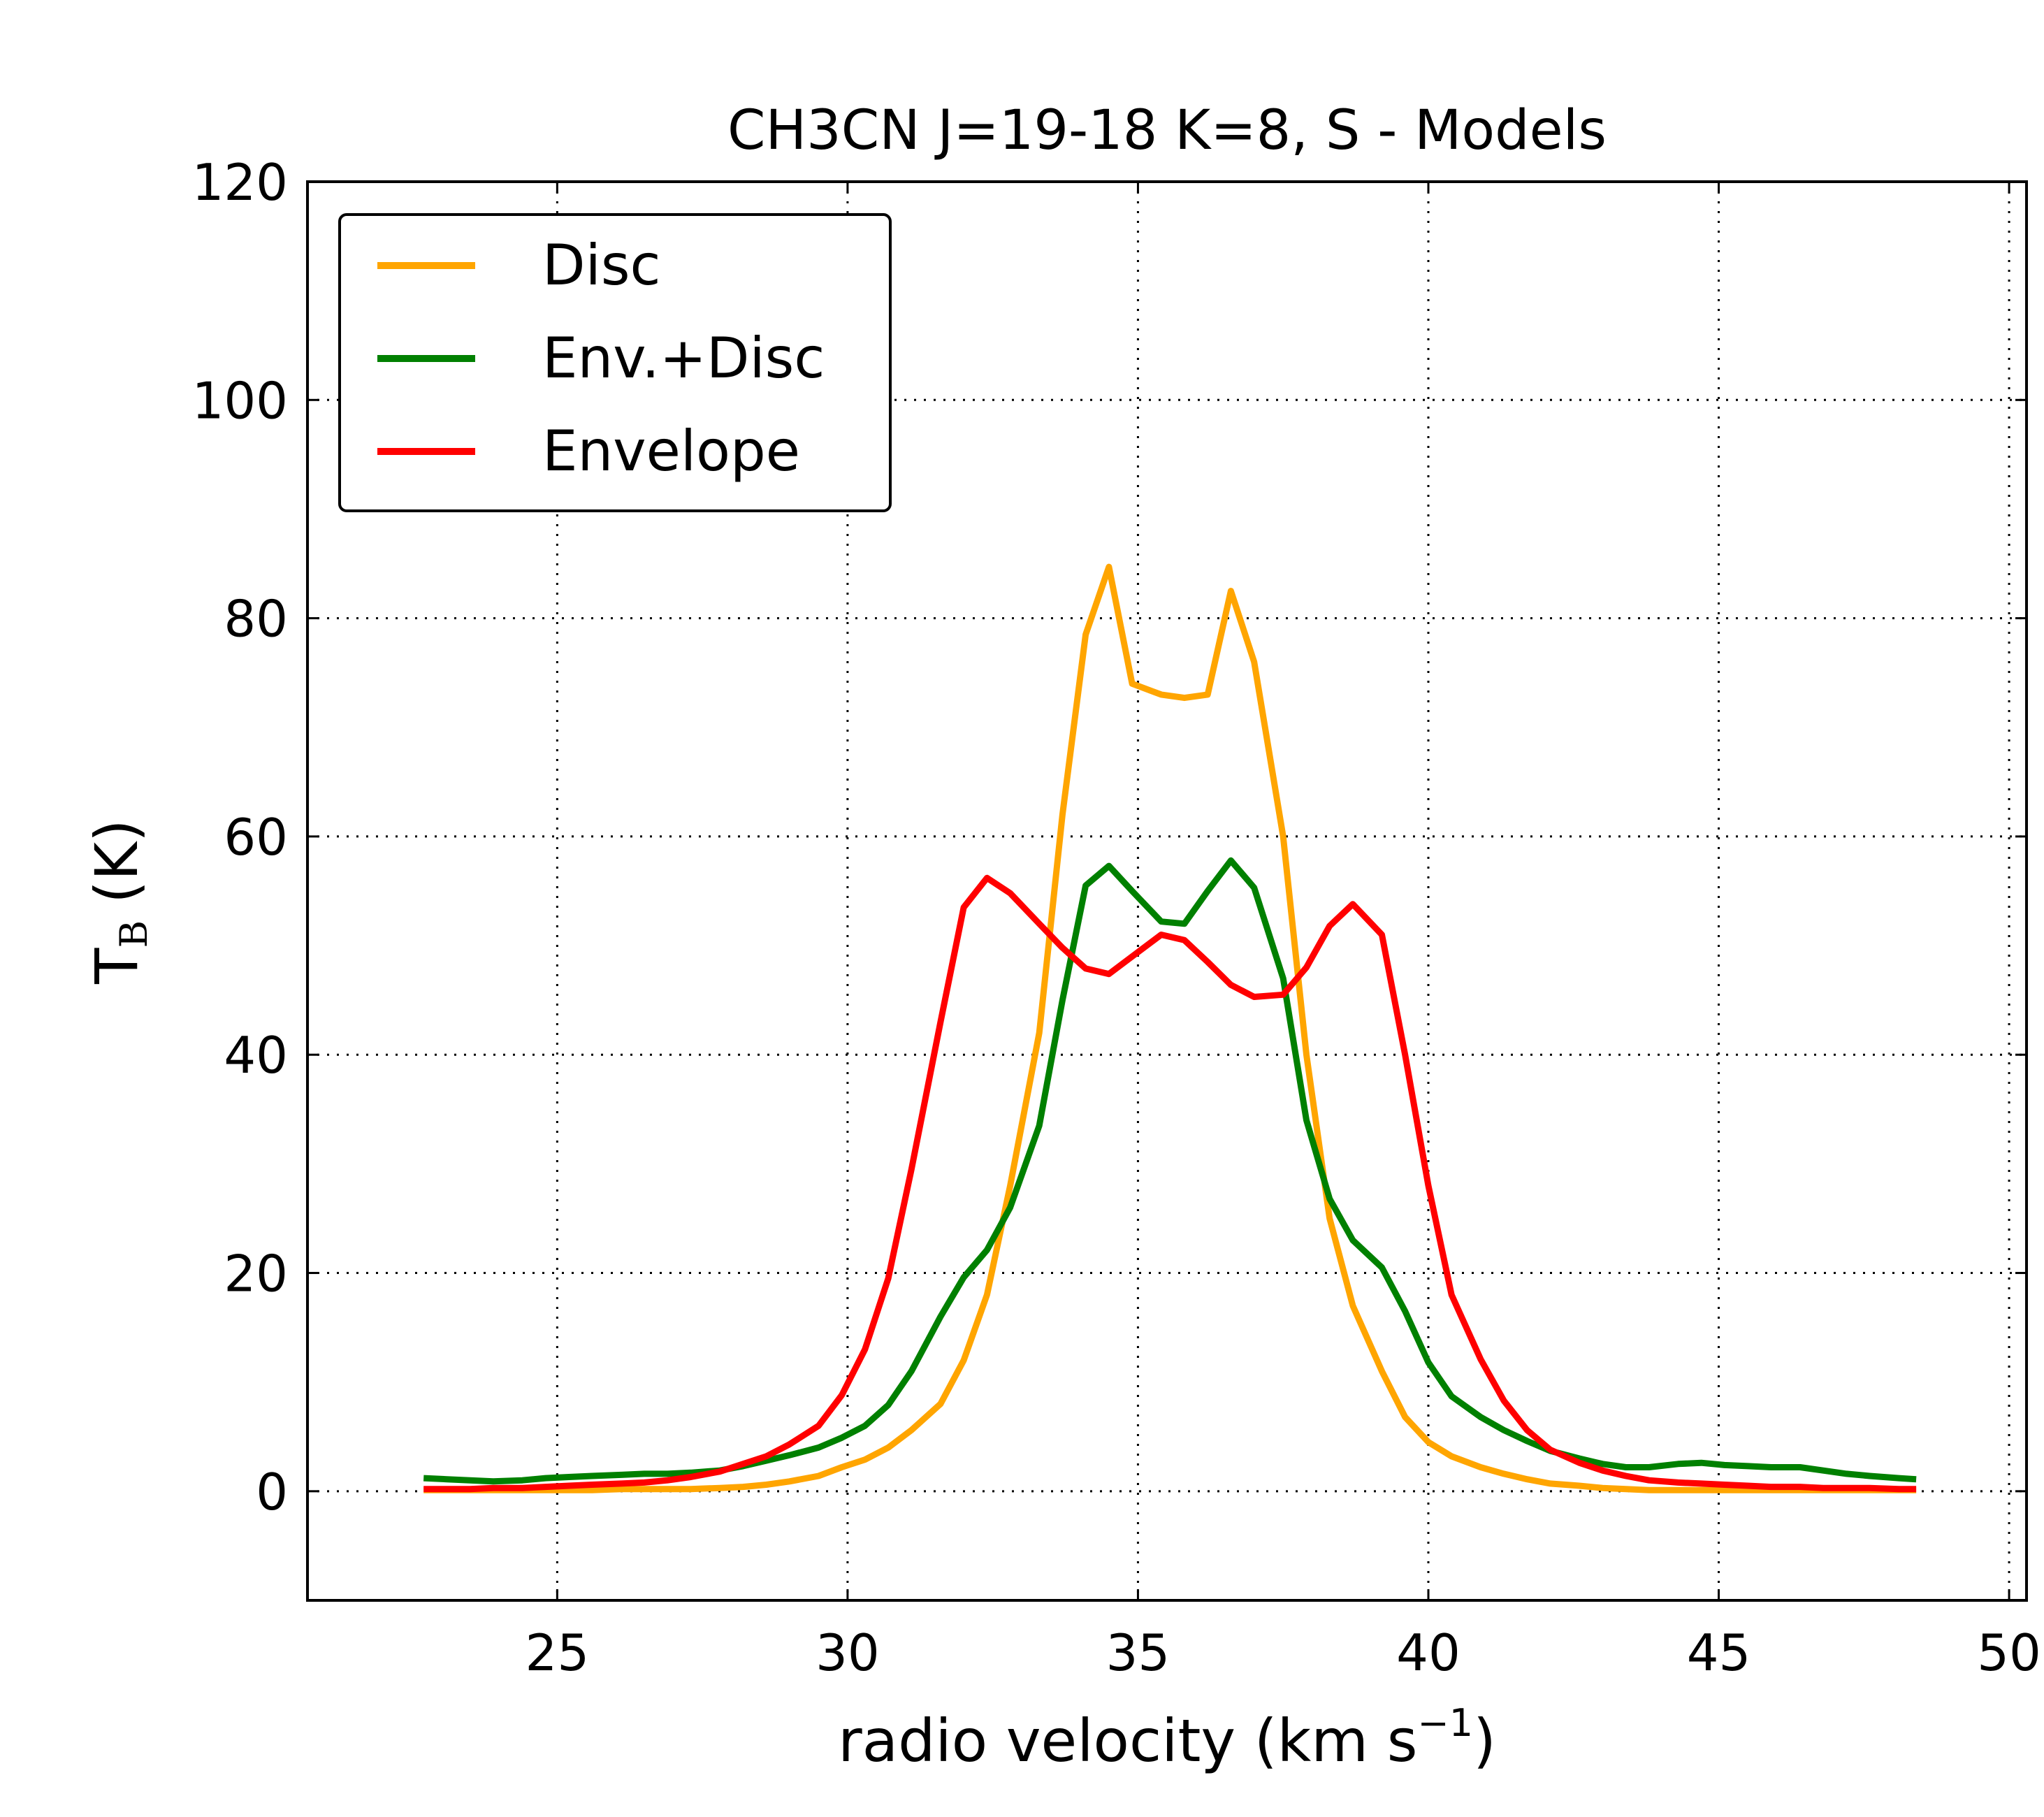  What do you see at coordinates (2009, 1652) in the screenshot?
I see `x-tick-label: 50` at bounding box center [2009, 1652].